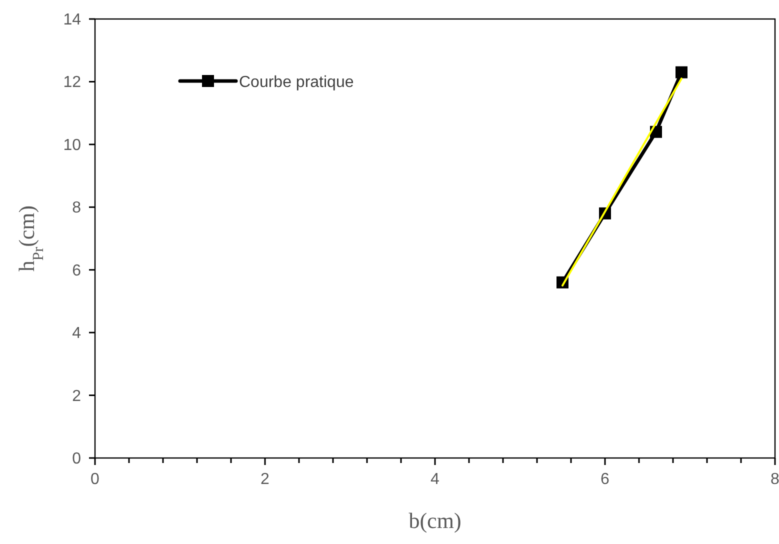 This screenshot has width=779, height=544. Describe the element at coordinates (72, 20) in the screenshot. I see `y-tick-label: 14` at that location.